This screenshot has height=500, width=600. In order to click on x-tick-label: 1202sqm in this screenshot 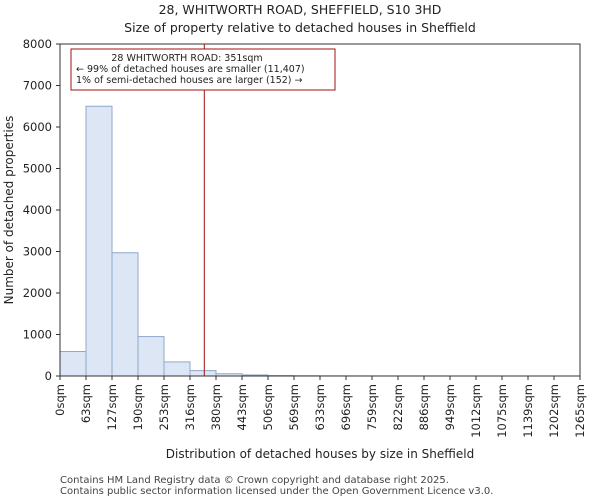, I will do `click(554, 411)`.